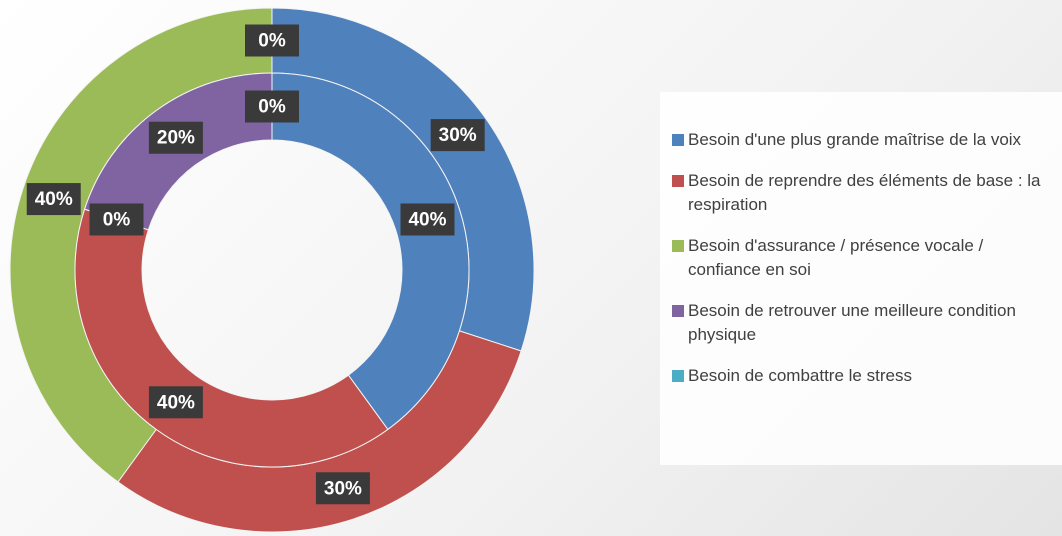  I want to click on slice, so click(370, 251).